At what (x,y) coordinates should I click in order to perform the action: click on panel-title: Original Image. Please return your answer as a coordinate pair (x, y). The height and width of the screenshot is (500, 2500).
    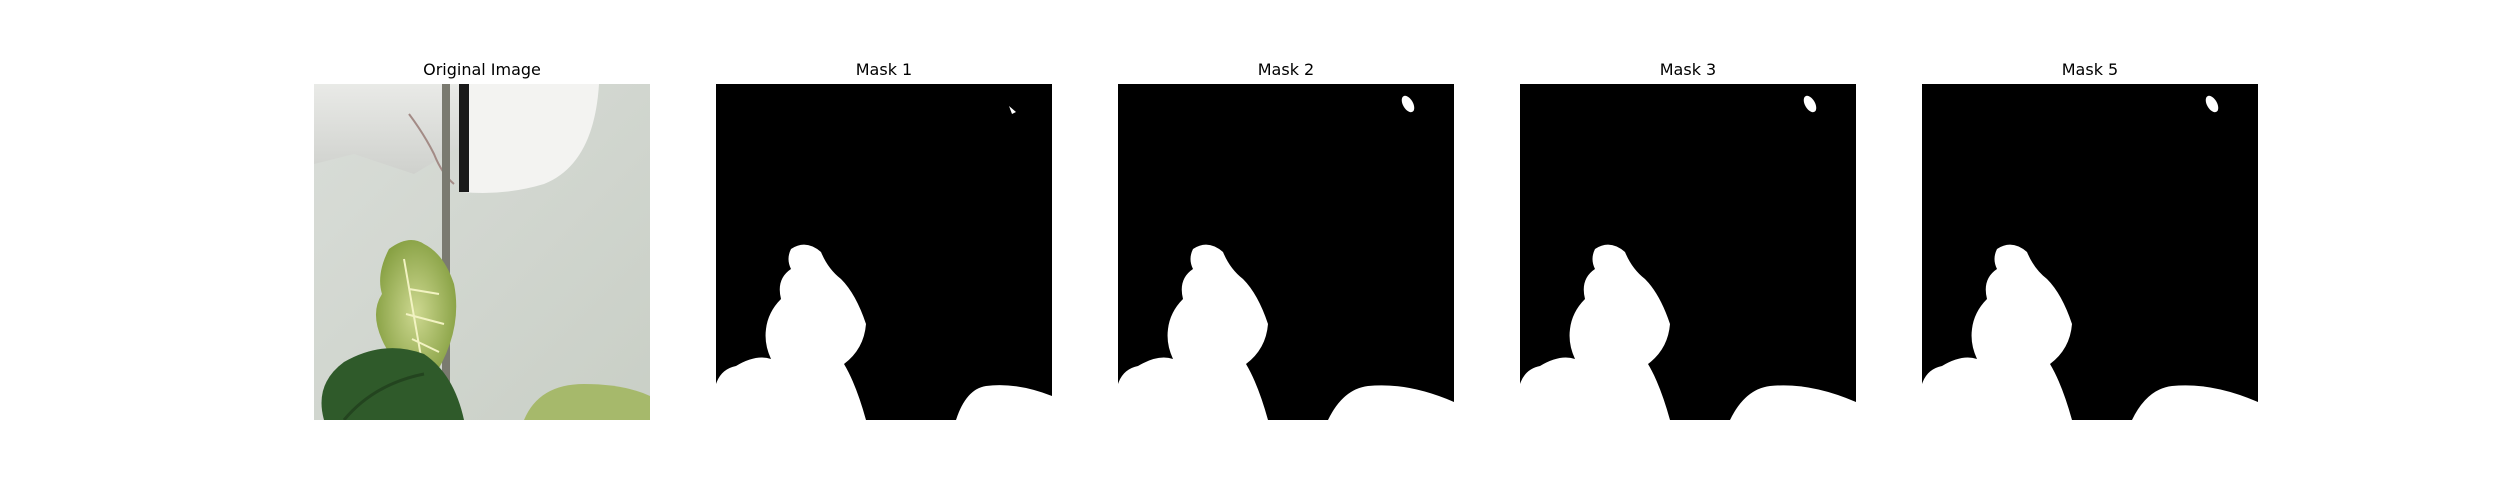
    Looking at the image, I should click on (482, 70).